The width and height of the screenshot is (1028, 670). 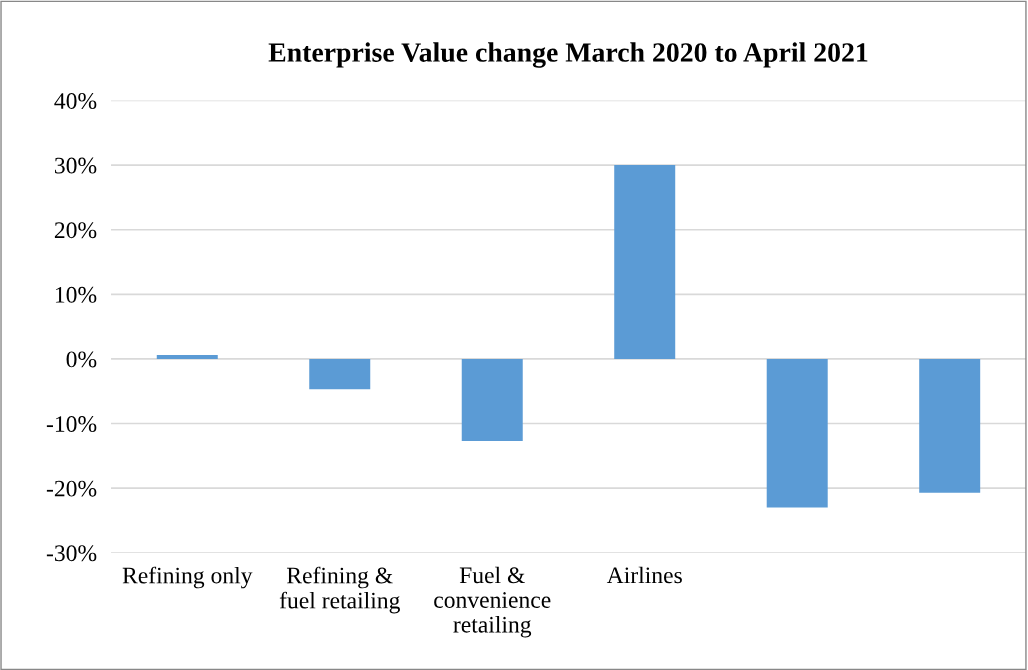 I want to click on y-tick-label: 30%, so click(x=75, y=165).